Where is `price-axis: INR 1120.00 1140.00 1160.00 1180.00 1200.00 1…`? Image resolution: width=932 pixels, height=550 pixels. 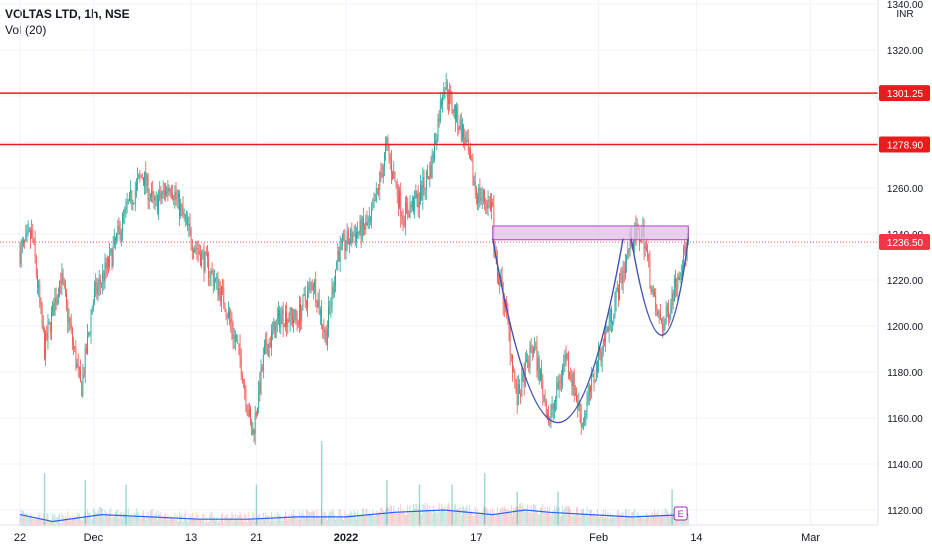
price-axis: INR 1120.00 1140.00 1160.00 1180.00 1200.00 1… is located at coordinates (903, 262).